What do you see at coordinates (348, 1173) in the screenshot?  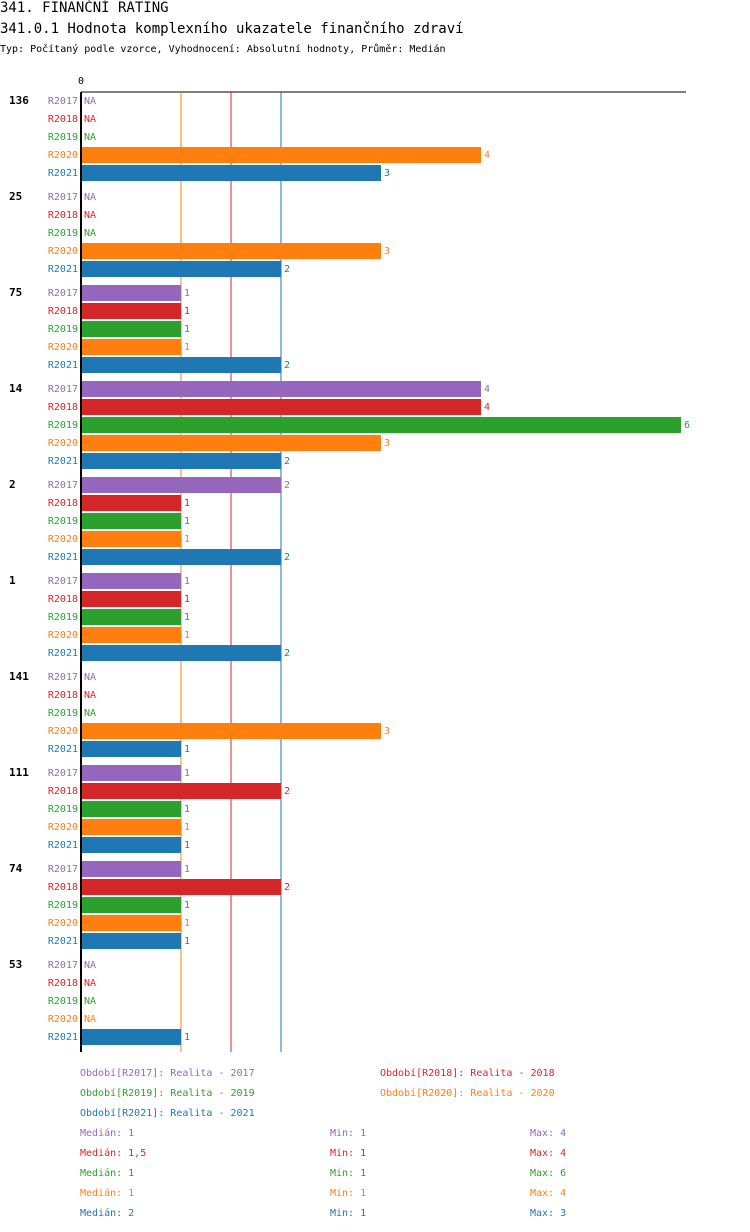 I see `stat-min-r2019: Min: 1` at bounding box center [348, 1173].